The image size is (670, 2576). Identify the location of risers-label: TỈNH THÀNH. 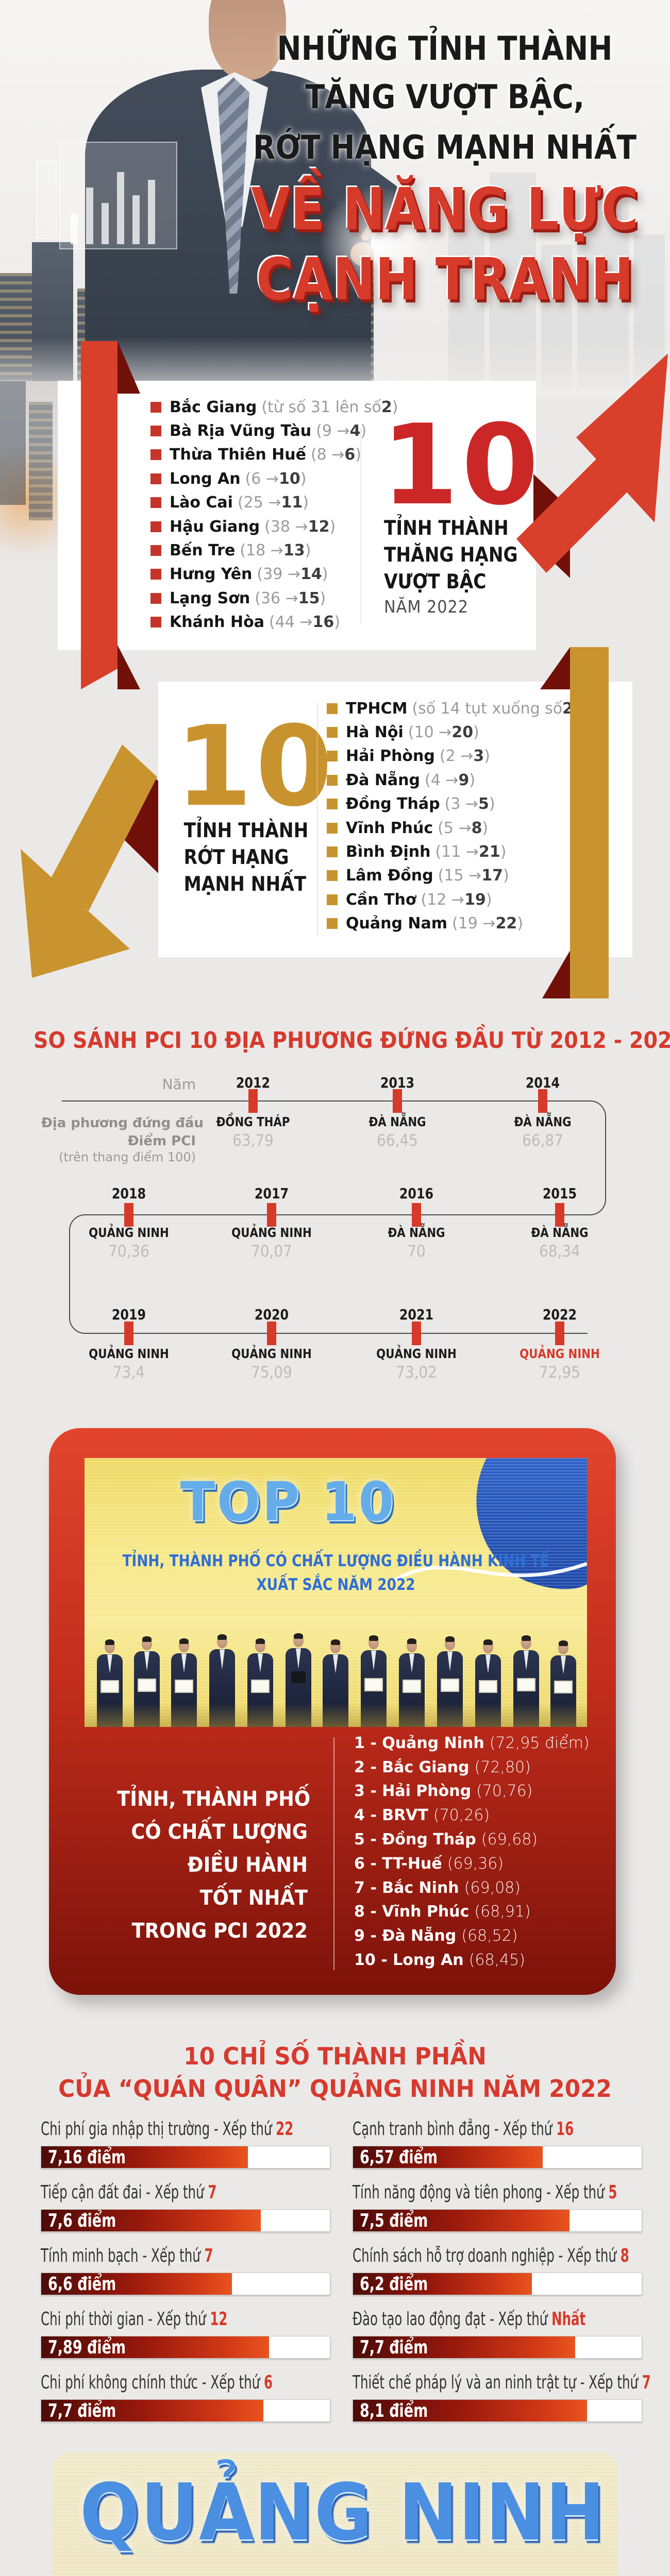
(446, 529).